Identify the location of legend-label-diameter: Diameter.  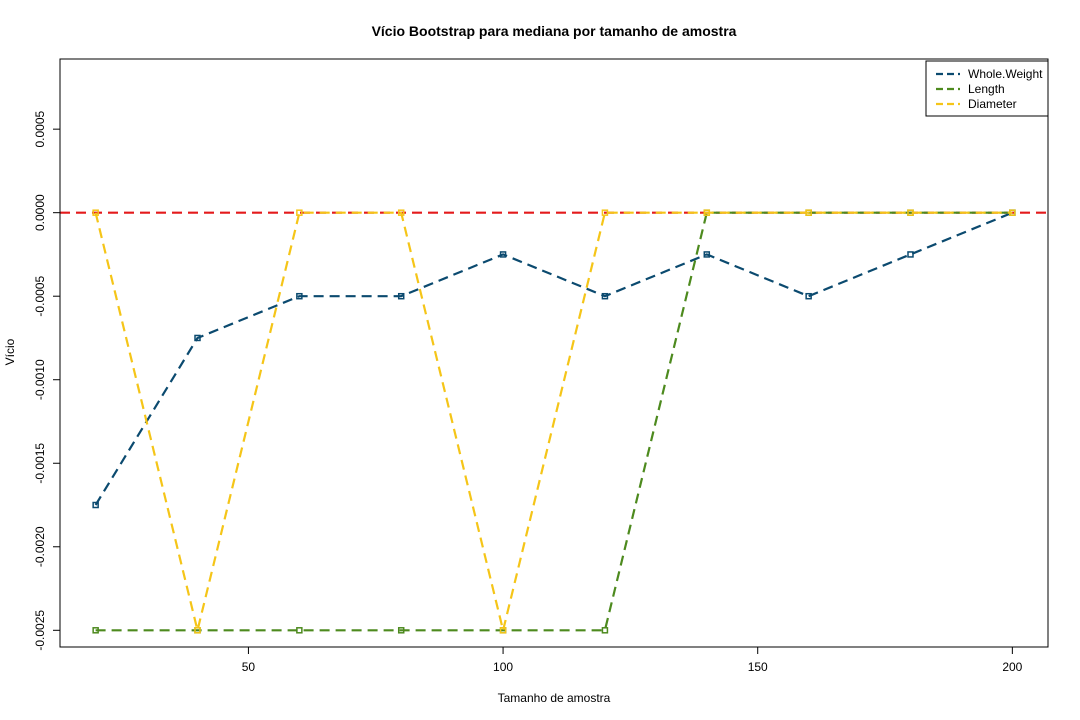
(992, 104).